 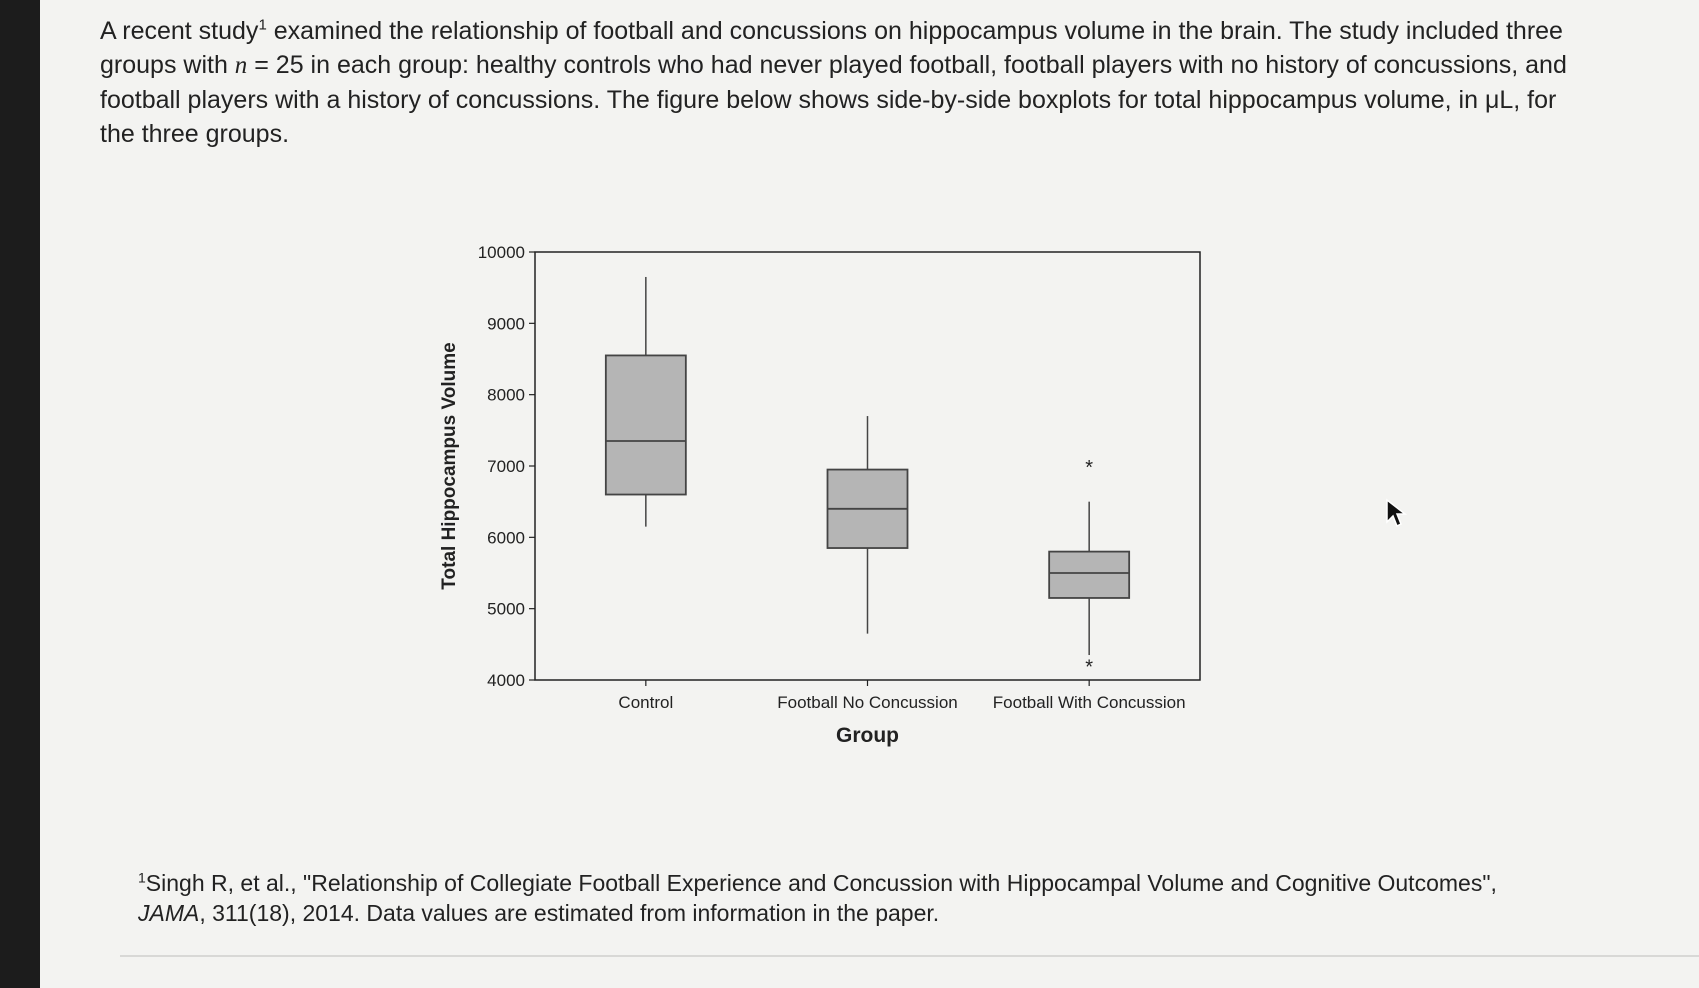 What do you see at coordinates (262, 25) in the screenshot?
I see `intro-reference-marker: 1` at bounding box center [262, 25].